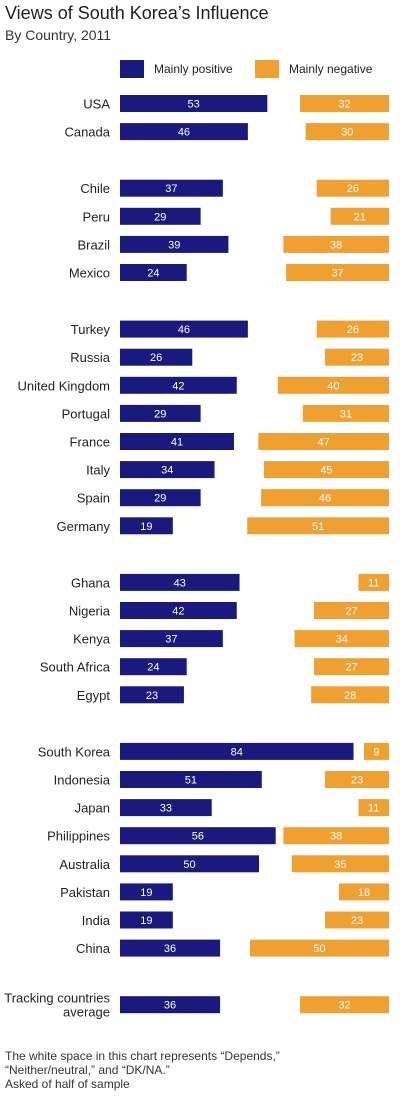 Image resolution: width=400 pixels, height=1101 pixels. Describe the element at coordinates (156, 358) in the screenshot. I see `value-label-positive-russia: 26` at that location.